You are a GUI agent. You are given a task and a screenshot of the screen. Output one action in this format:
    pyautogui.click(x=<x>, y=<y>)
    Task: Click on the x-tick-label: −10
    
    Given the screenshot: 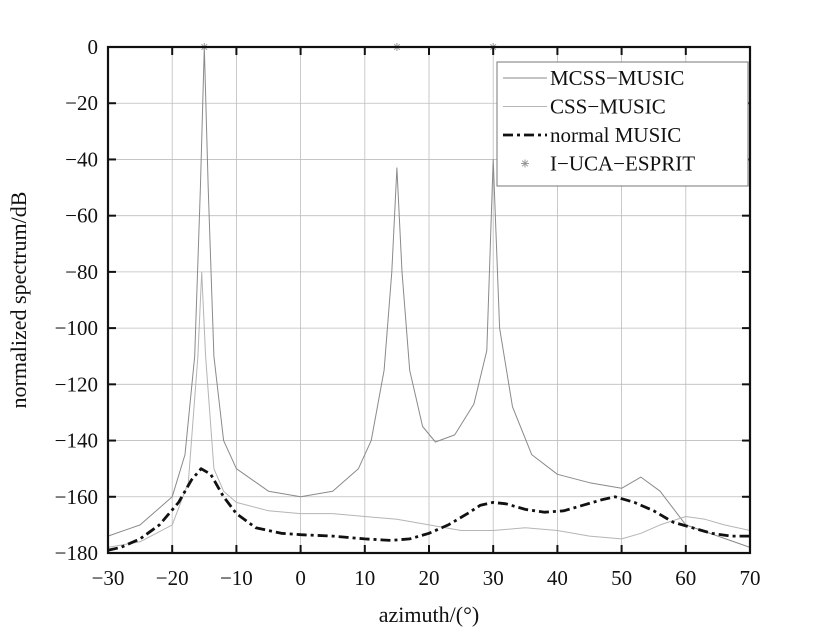 What is the action you would take?
    pyautogui.click(x=236, y=578)
    